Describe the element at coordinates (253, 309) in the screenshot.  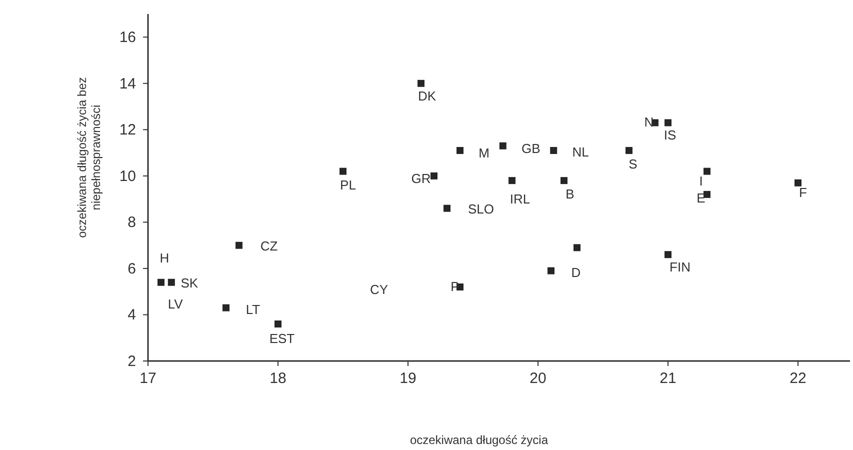
I see `annotation: LT` at that location.